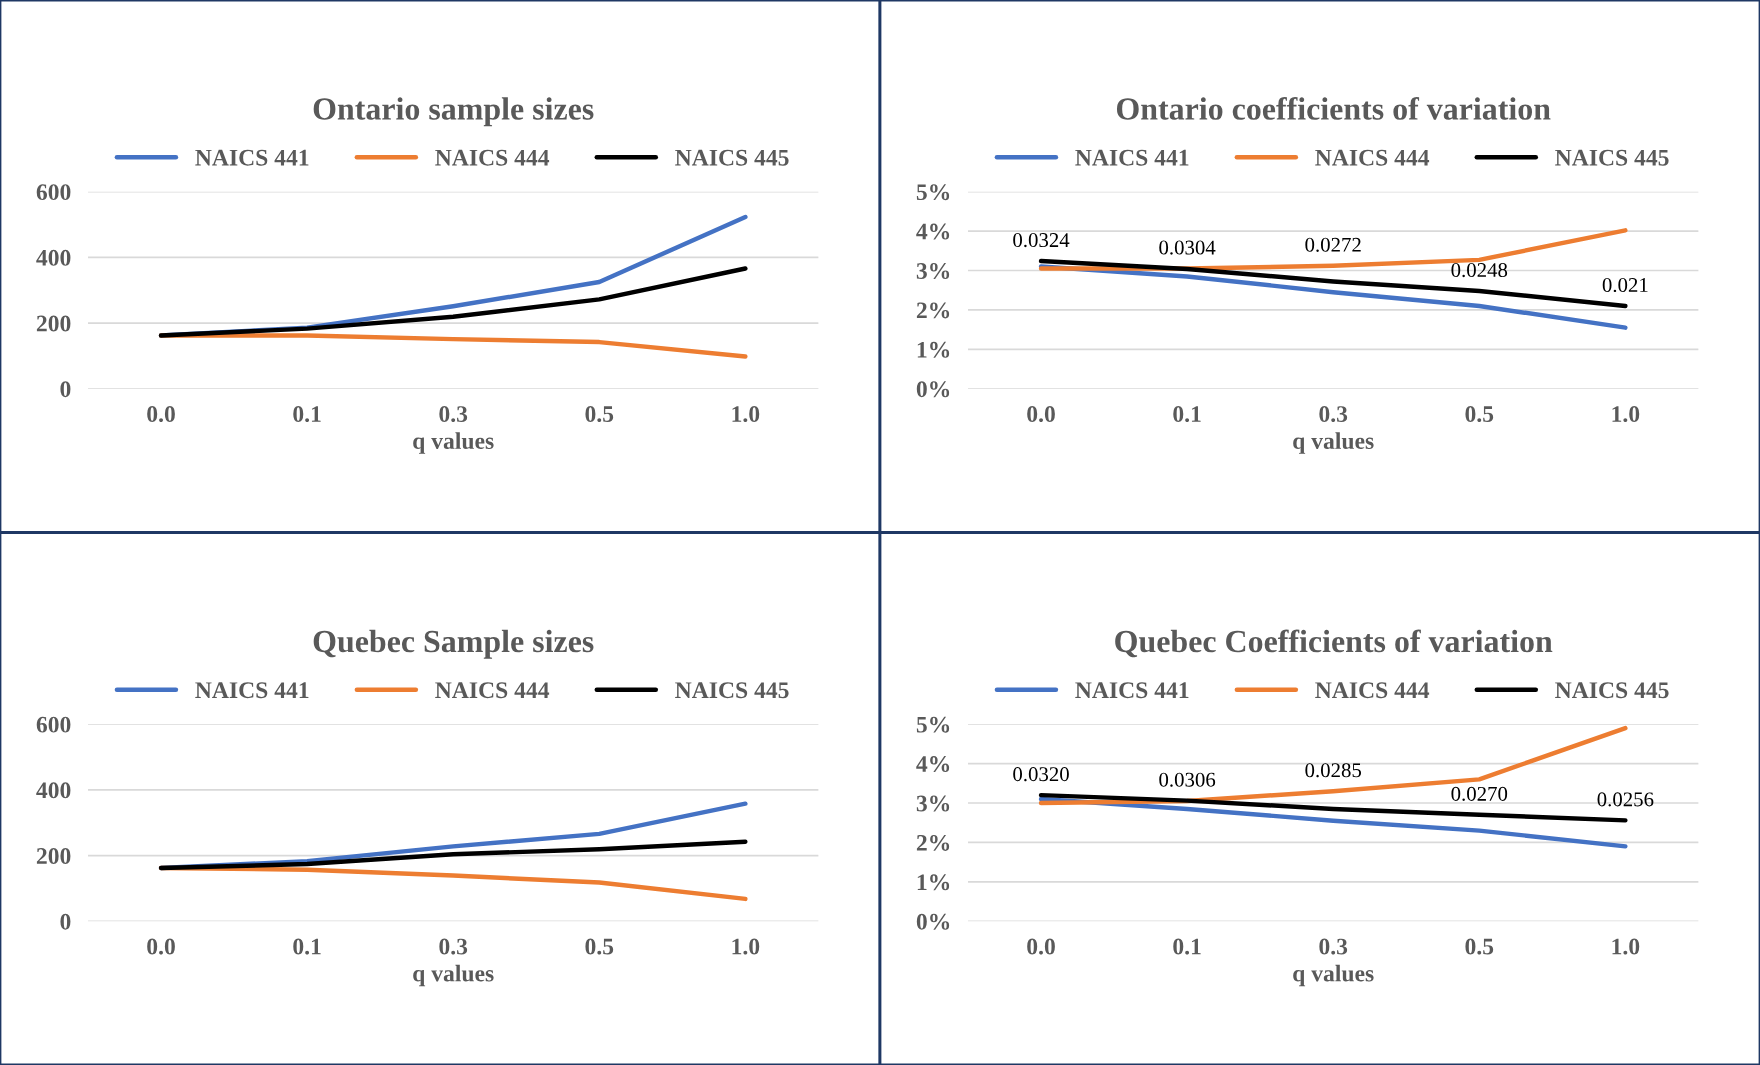 The height and width of the screenshot is (1065, 1760). I want to click on data-label: 0.0324, so click(1041, 240).